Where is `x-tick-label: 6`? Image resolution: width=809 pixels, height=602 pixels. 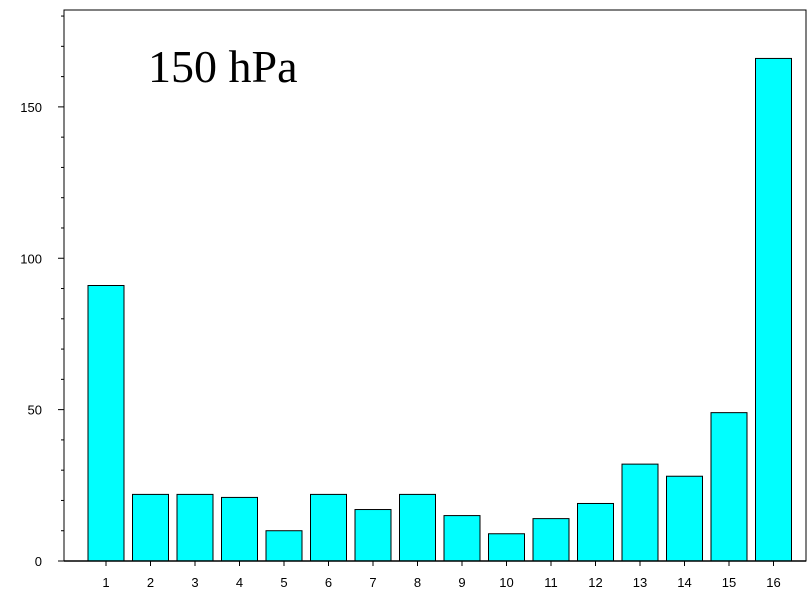
x-tick-label: 6 is located at coordinates (328, 582).